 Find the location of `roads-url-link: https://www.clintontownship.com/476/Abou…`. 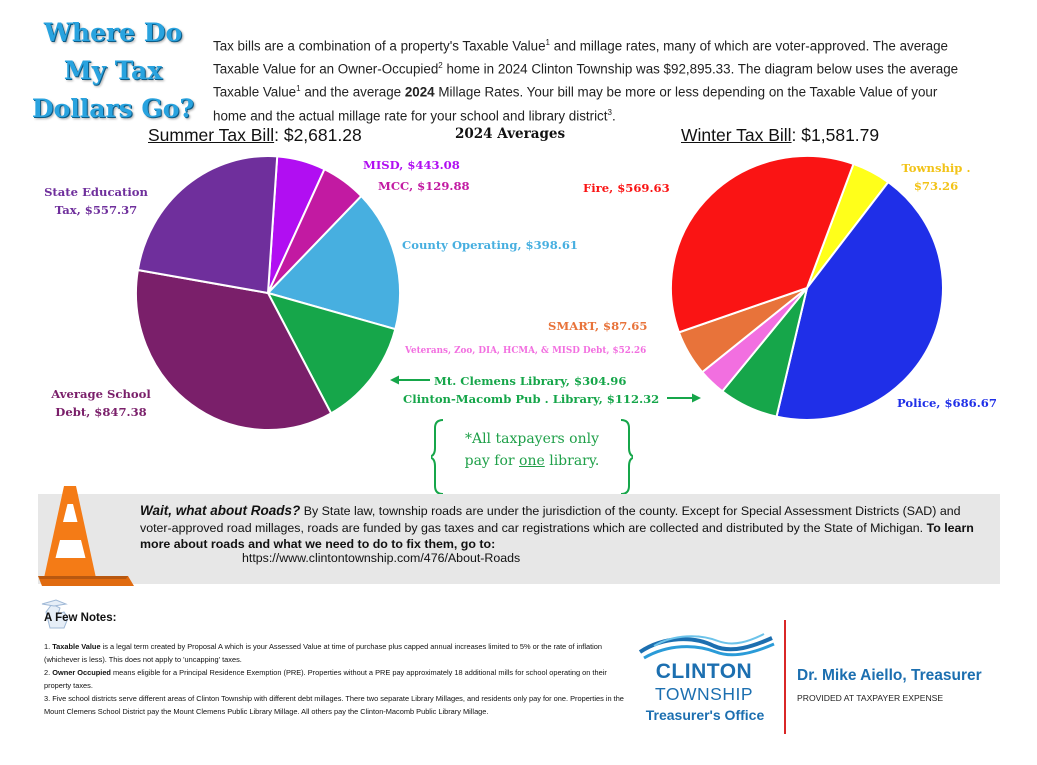

roads-url-link: https://www.clintontownship.com/476/Abou… is located at coordinates (381, 558).